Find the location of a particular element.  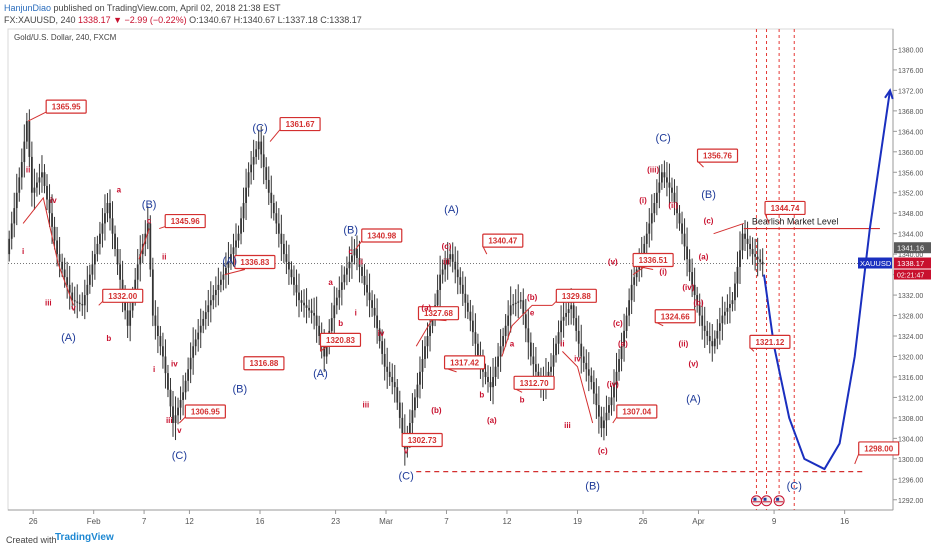

y-tick-label: 1304.00 is located at coordinates (910, 439).